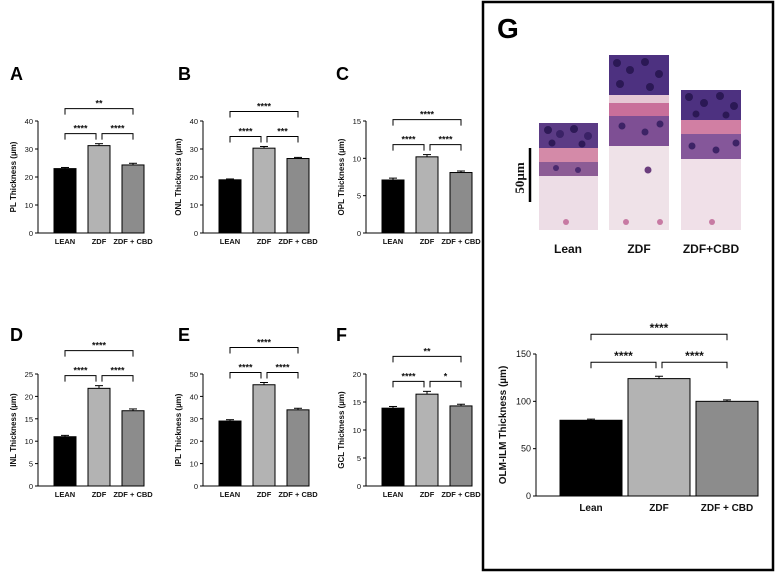  What do you see at coordinates (639, 142) in the screenshot?
I see `micrograph-zdf` at bounding box center [639, 142].